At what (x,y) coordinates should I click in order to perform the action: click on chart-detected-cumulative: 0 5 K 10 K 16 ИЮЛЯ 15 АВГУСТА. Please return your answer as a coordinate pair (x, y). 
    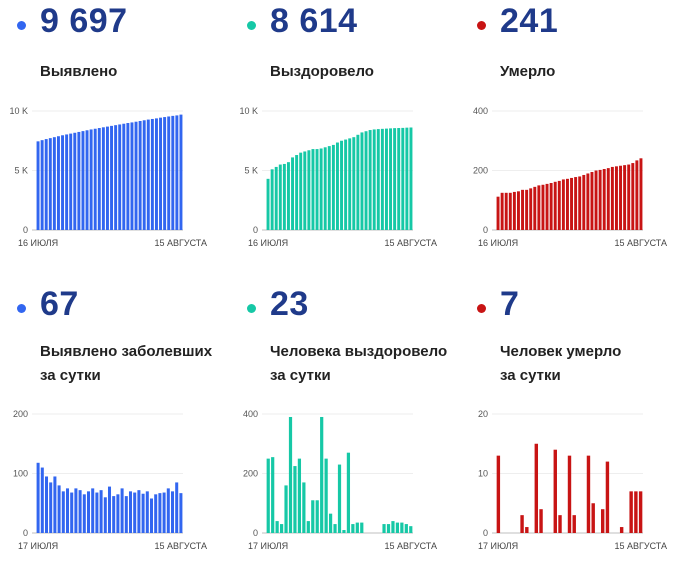
    Looking at the image, I should click on (108, 177).